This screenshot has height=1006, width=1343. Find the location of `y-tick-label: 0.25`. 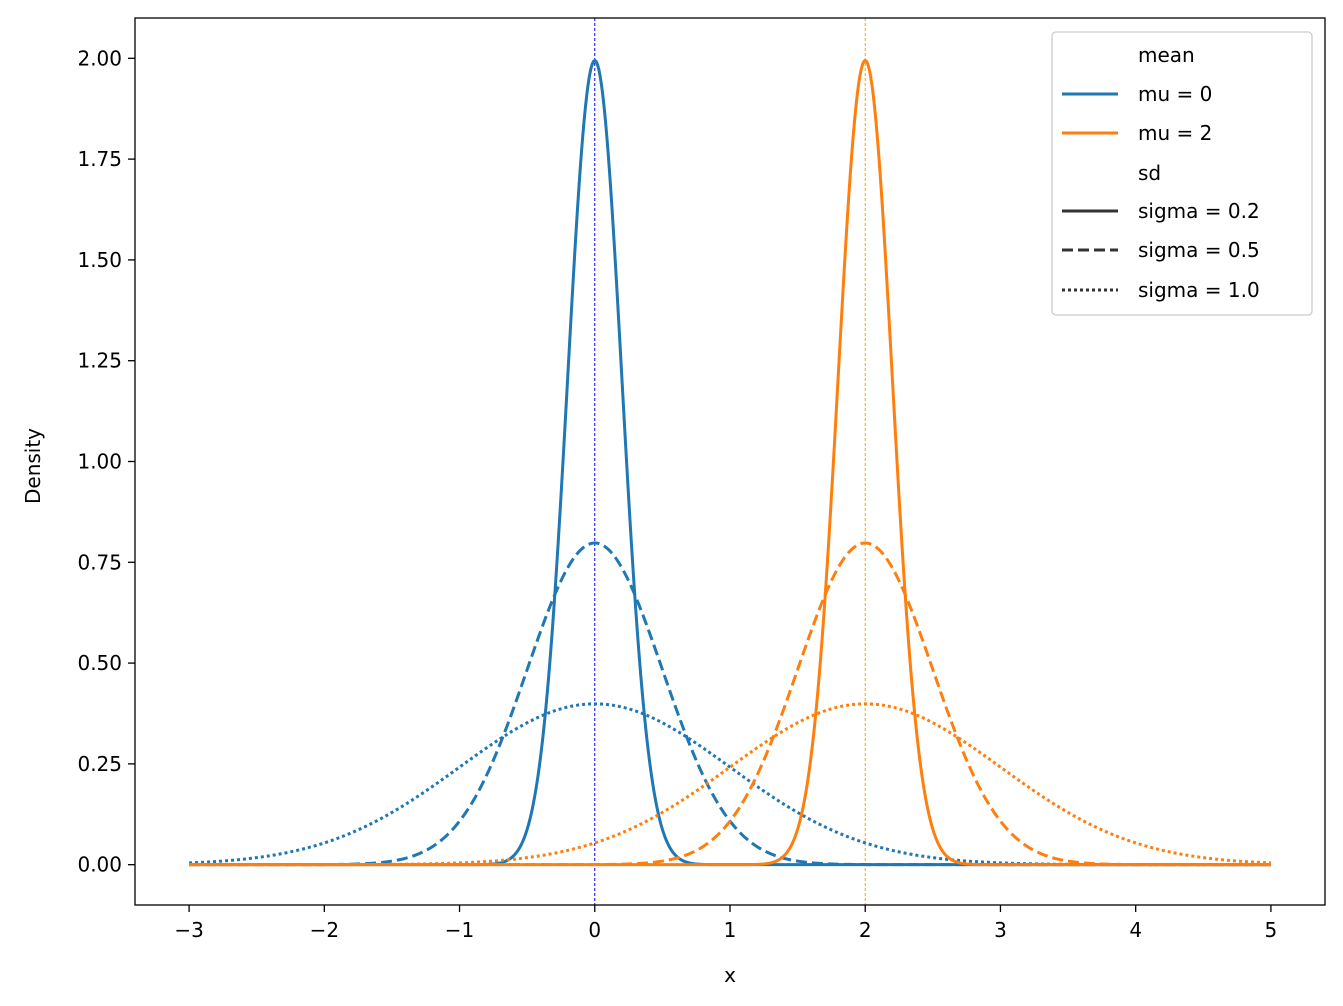

y-tick-label: 0.25 is located at coordinates (99, 764).